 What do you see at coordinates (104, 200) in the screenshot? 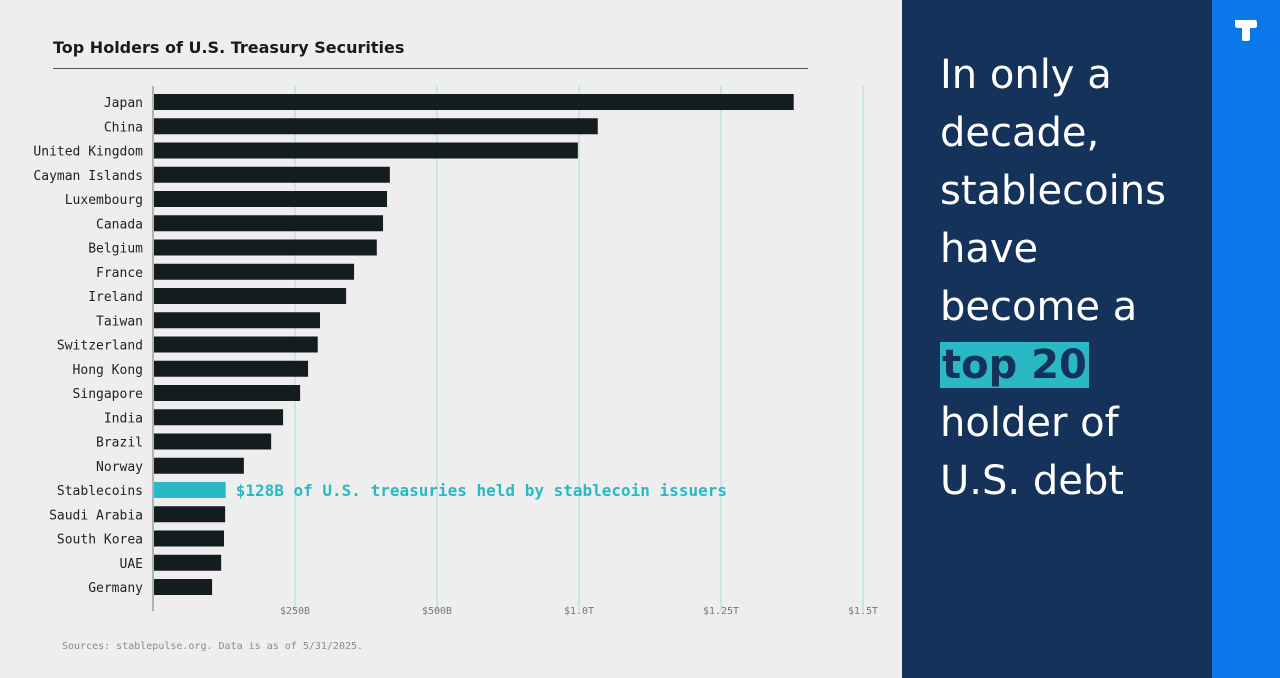
I see `category-label: Luxembourg` at bounding box center [104, 200].